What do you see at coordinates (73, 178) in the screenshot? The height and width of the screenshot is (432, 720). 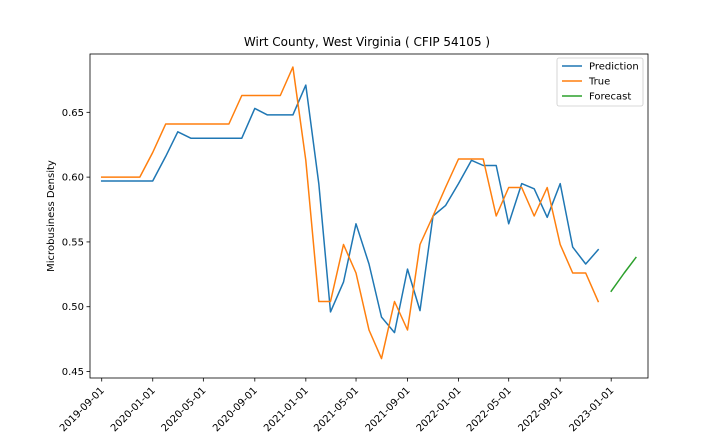 I see `y-tick-label: 0.60` at bounding box center [73, 178].